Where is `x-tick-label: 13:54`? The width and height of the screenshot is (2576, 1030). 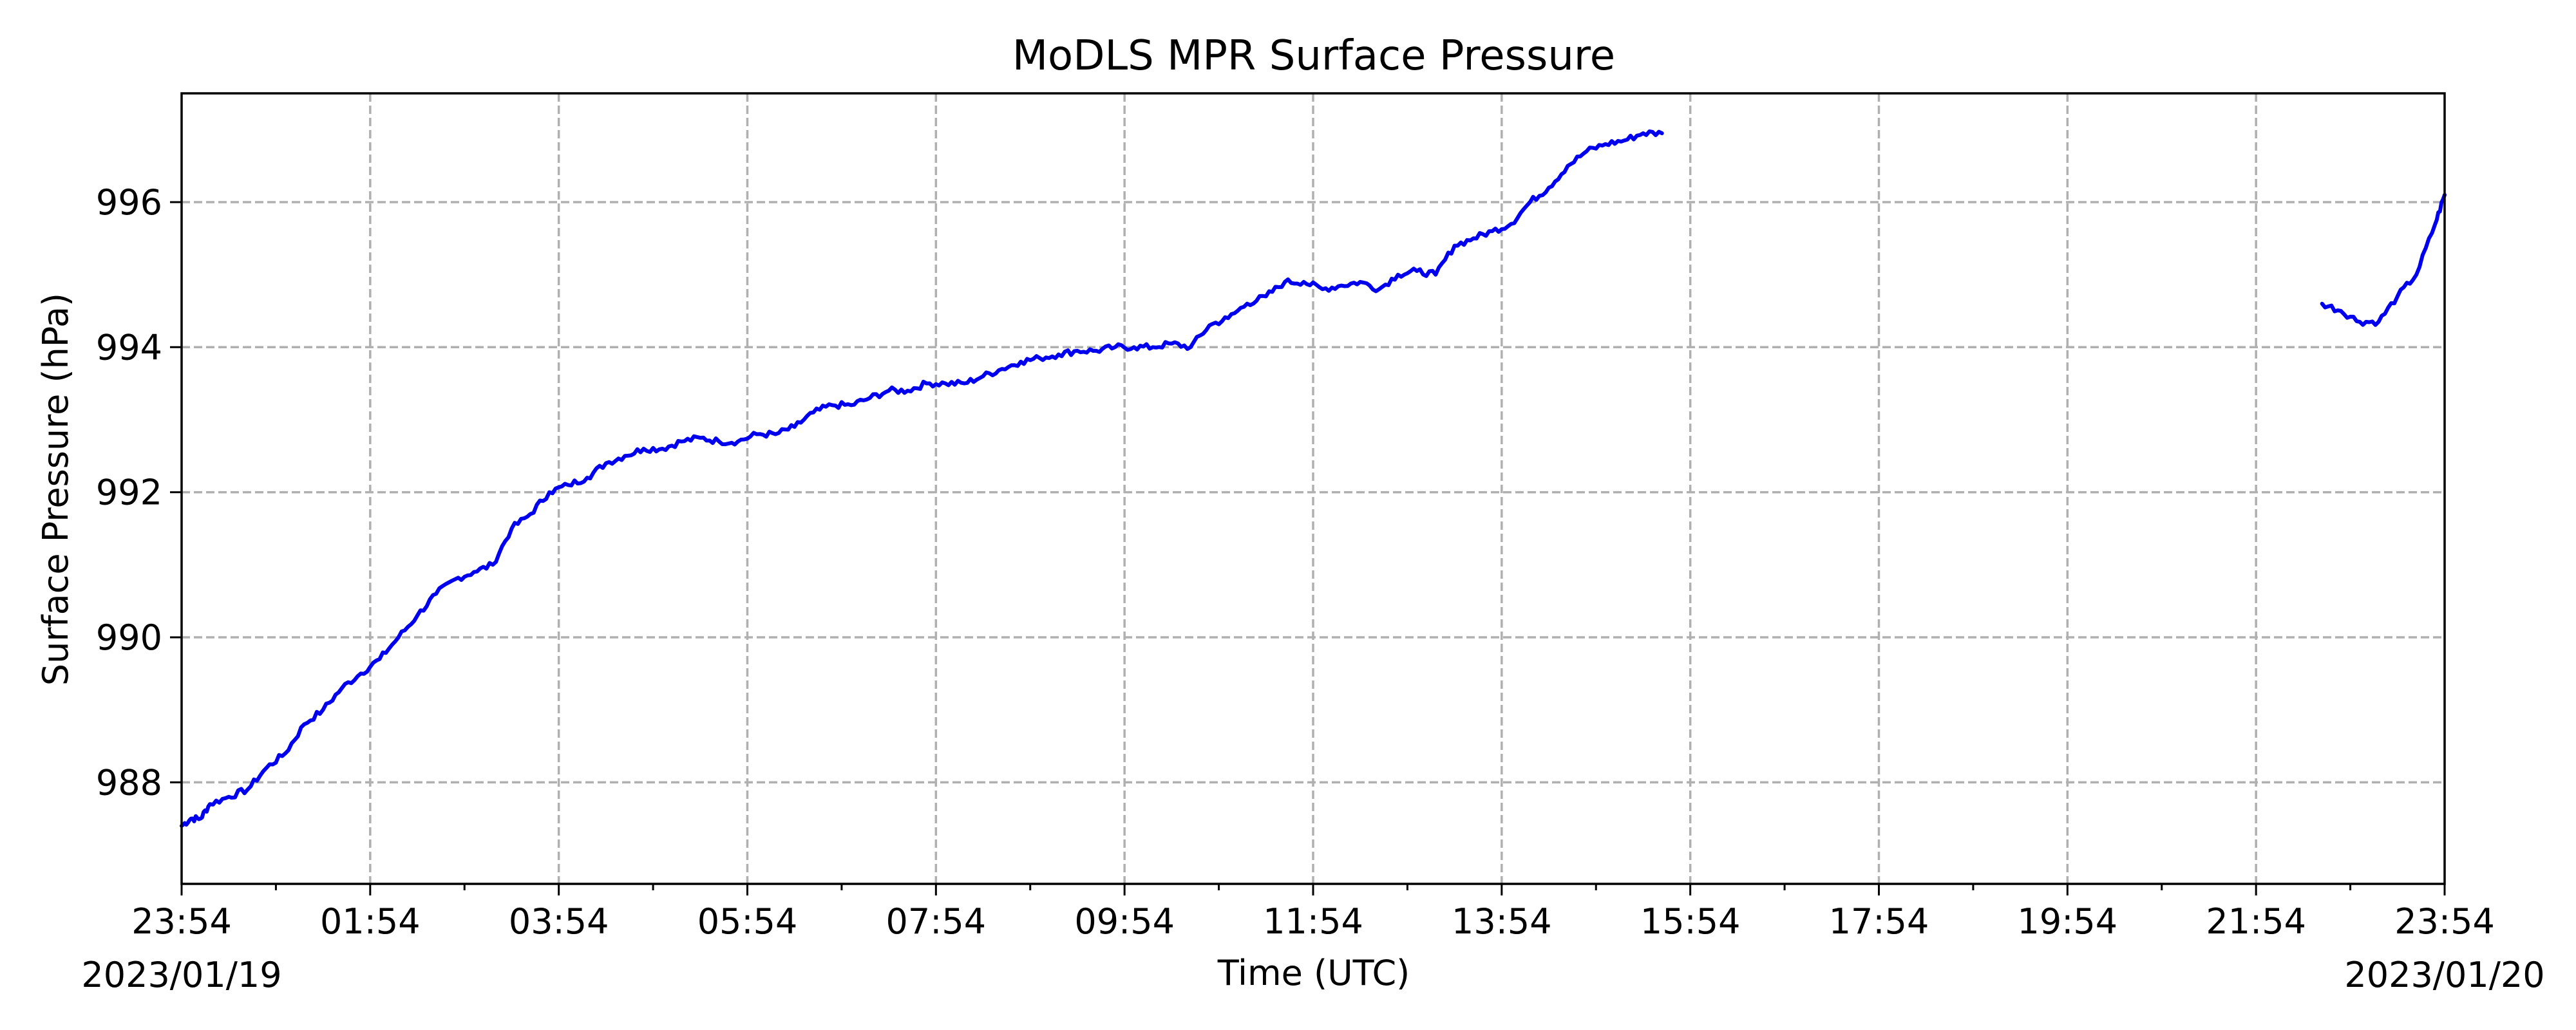
x-tick-label: 13:54 is located at coordinates (1502, 921).